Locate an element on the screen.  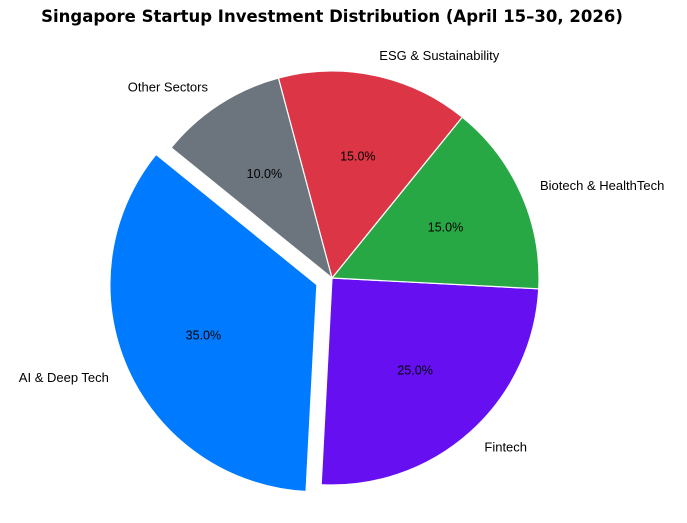
pie-slice-other-sectors is located at coordinates (251, 178).